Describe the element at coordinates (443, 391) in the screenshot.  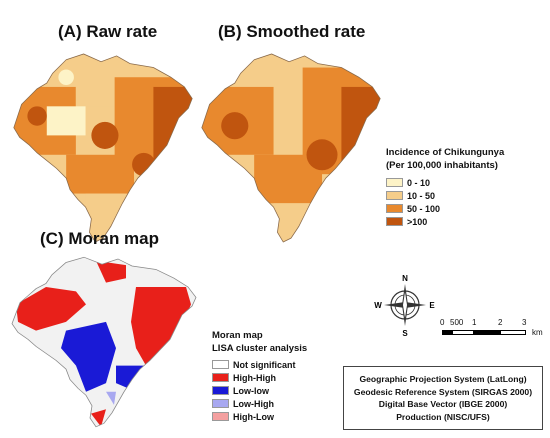
I see `credit-reference: Geodesic Reference System (SIRGAS 2000)` at that location.